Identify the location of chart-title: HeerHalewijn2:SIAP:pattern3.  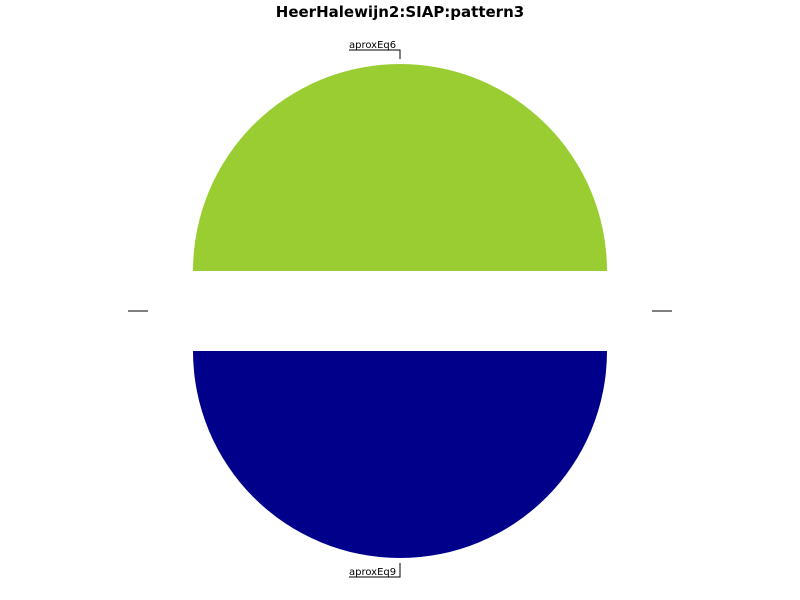
(400, 12).